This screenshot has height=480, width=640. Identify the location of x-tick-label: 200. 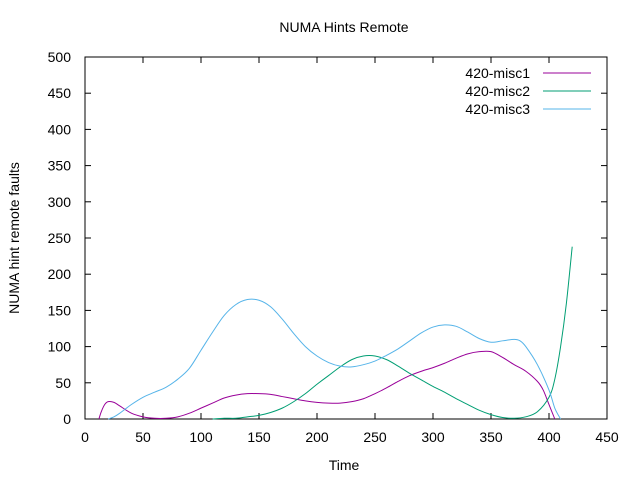
(317, 437).